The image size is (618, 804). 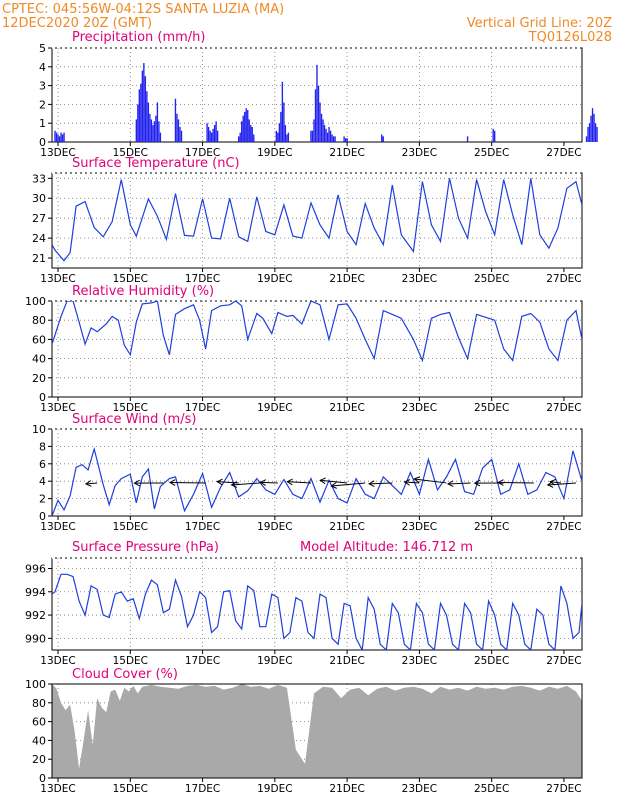 What do you see at coordinates (145, 547) in the screenshot?
I see `pressure-title: Surface Pressure (hPa)` at bounding box center [145, 547].